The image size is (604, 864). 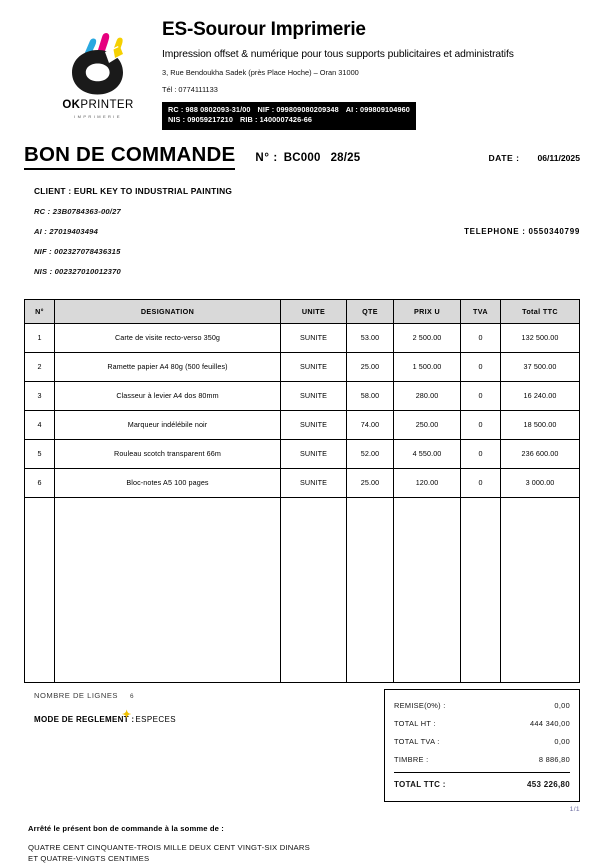 What do you see at coordinates (209, 695) in the screenshot?
I see `lines-count: NOMBRE DE LIGNES 6` at bounding box center [209, 695].